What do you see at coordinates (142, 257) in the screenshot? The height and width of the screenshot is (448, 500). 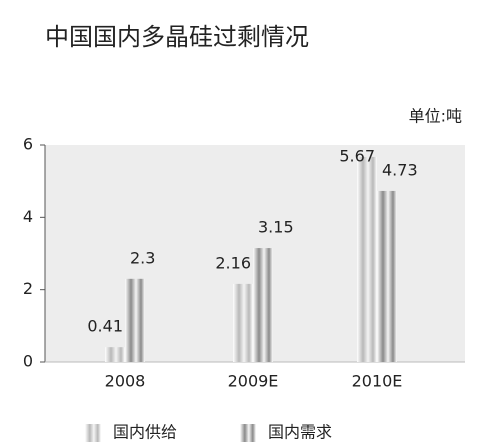 I see `data-label: 2.3` at bounding box center [142, 257].